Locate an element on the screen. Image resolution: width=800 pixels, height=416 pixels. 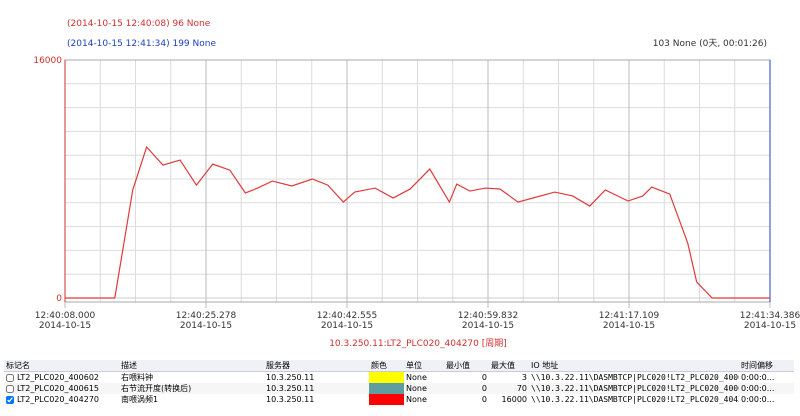
tag-name: LT2_PLC020_404270 is located at coordinates (58, 399).